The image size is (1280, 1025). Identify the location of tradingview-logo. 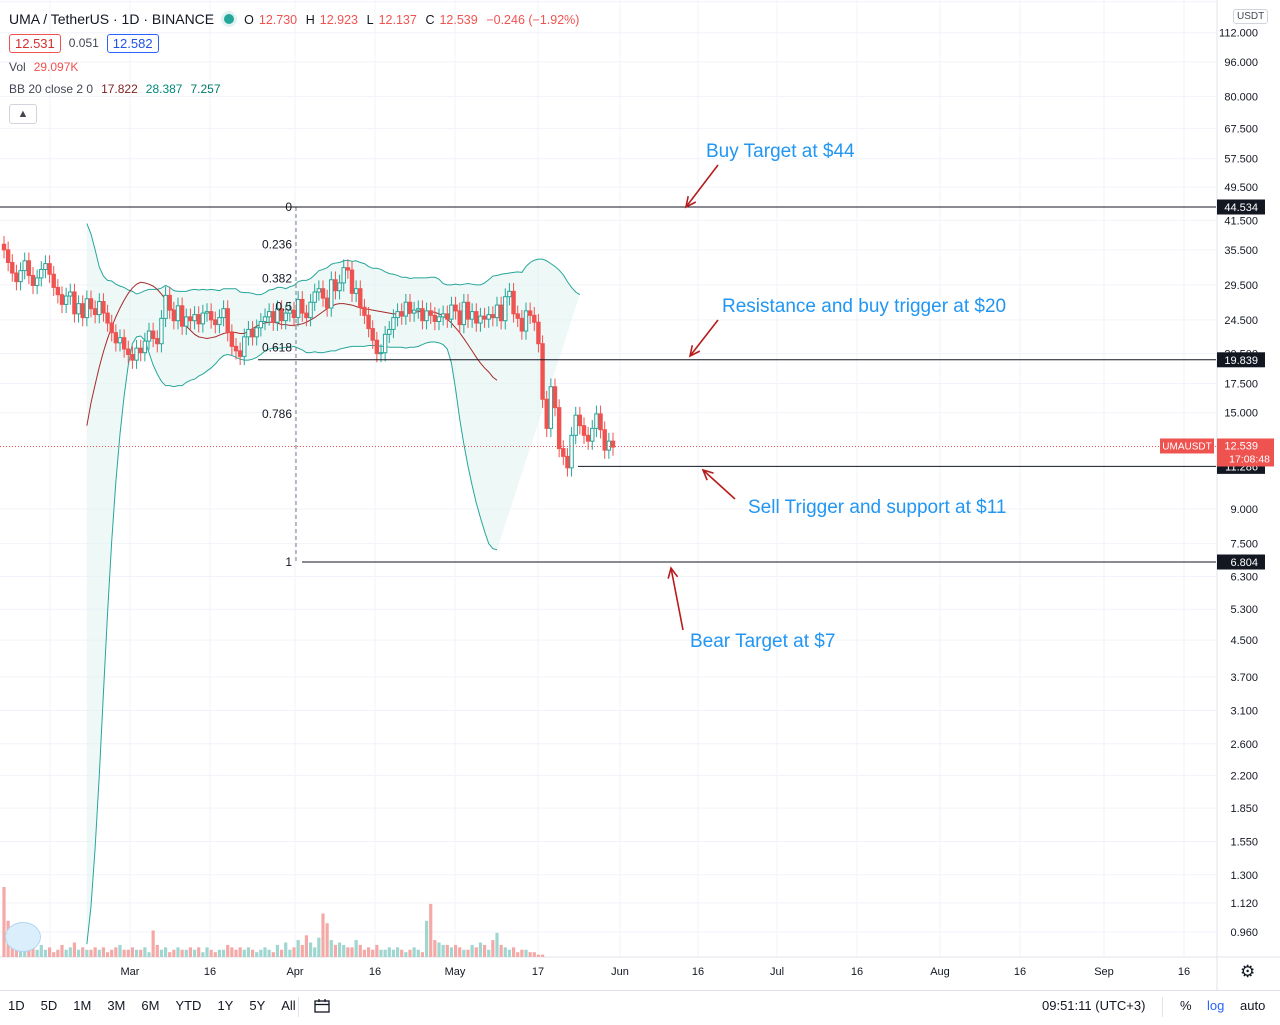
(23, 937).